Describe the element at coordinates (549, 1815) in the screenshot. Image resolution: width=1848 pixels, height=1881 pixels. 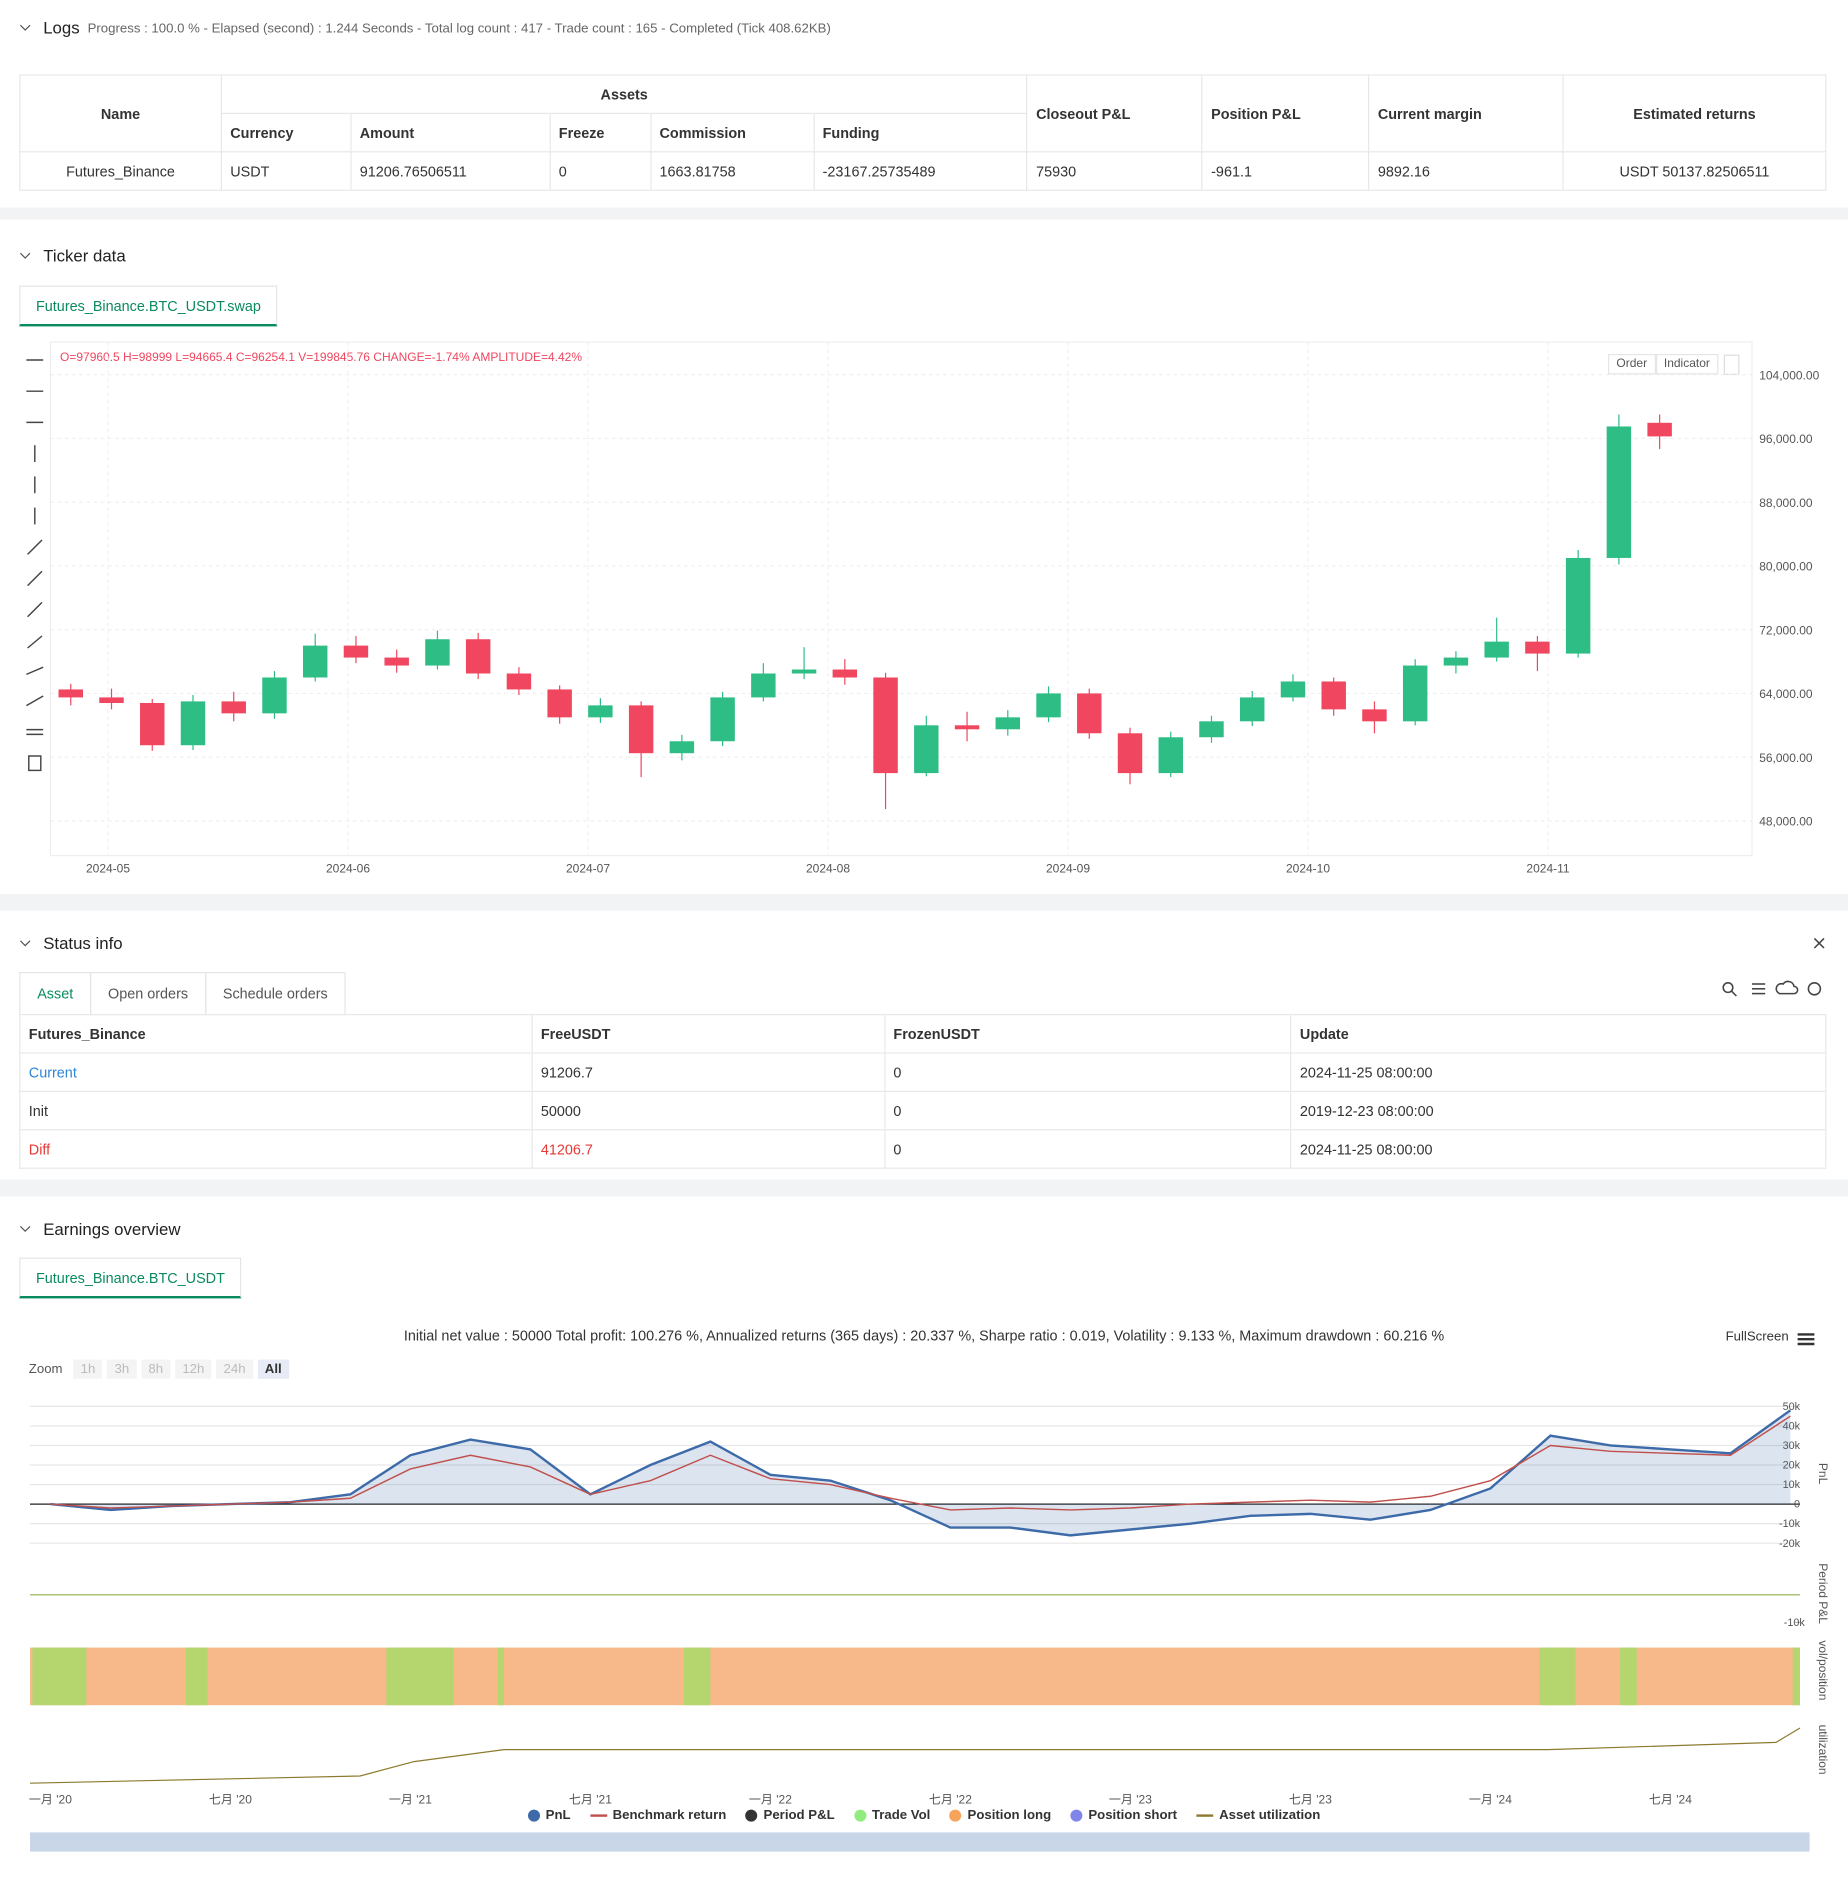
I see `legend-item: PnL` at that location.